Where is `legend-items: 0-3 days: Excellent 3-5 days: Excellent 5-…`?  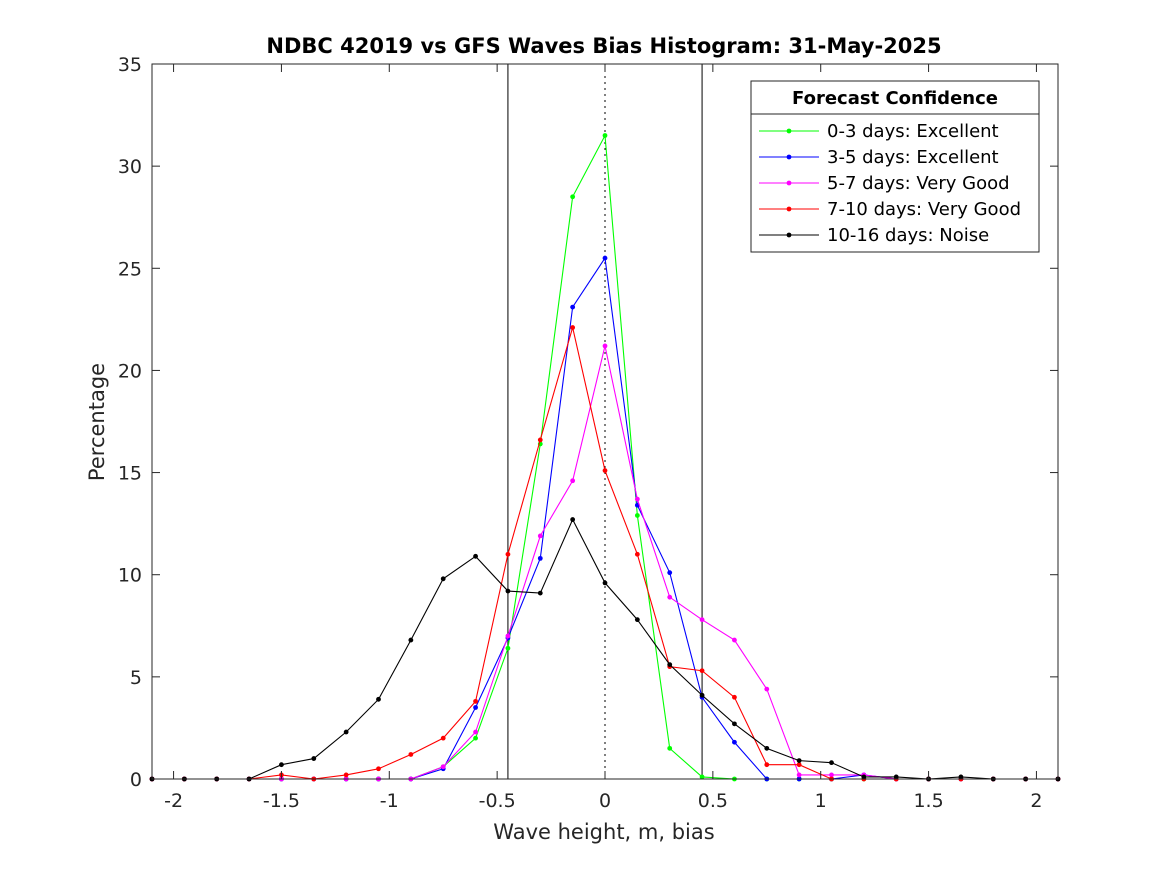
legend-items: 0-3 days: Excellent 3-5 days: Excellent 5-… is located at coordinates (890, 183).